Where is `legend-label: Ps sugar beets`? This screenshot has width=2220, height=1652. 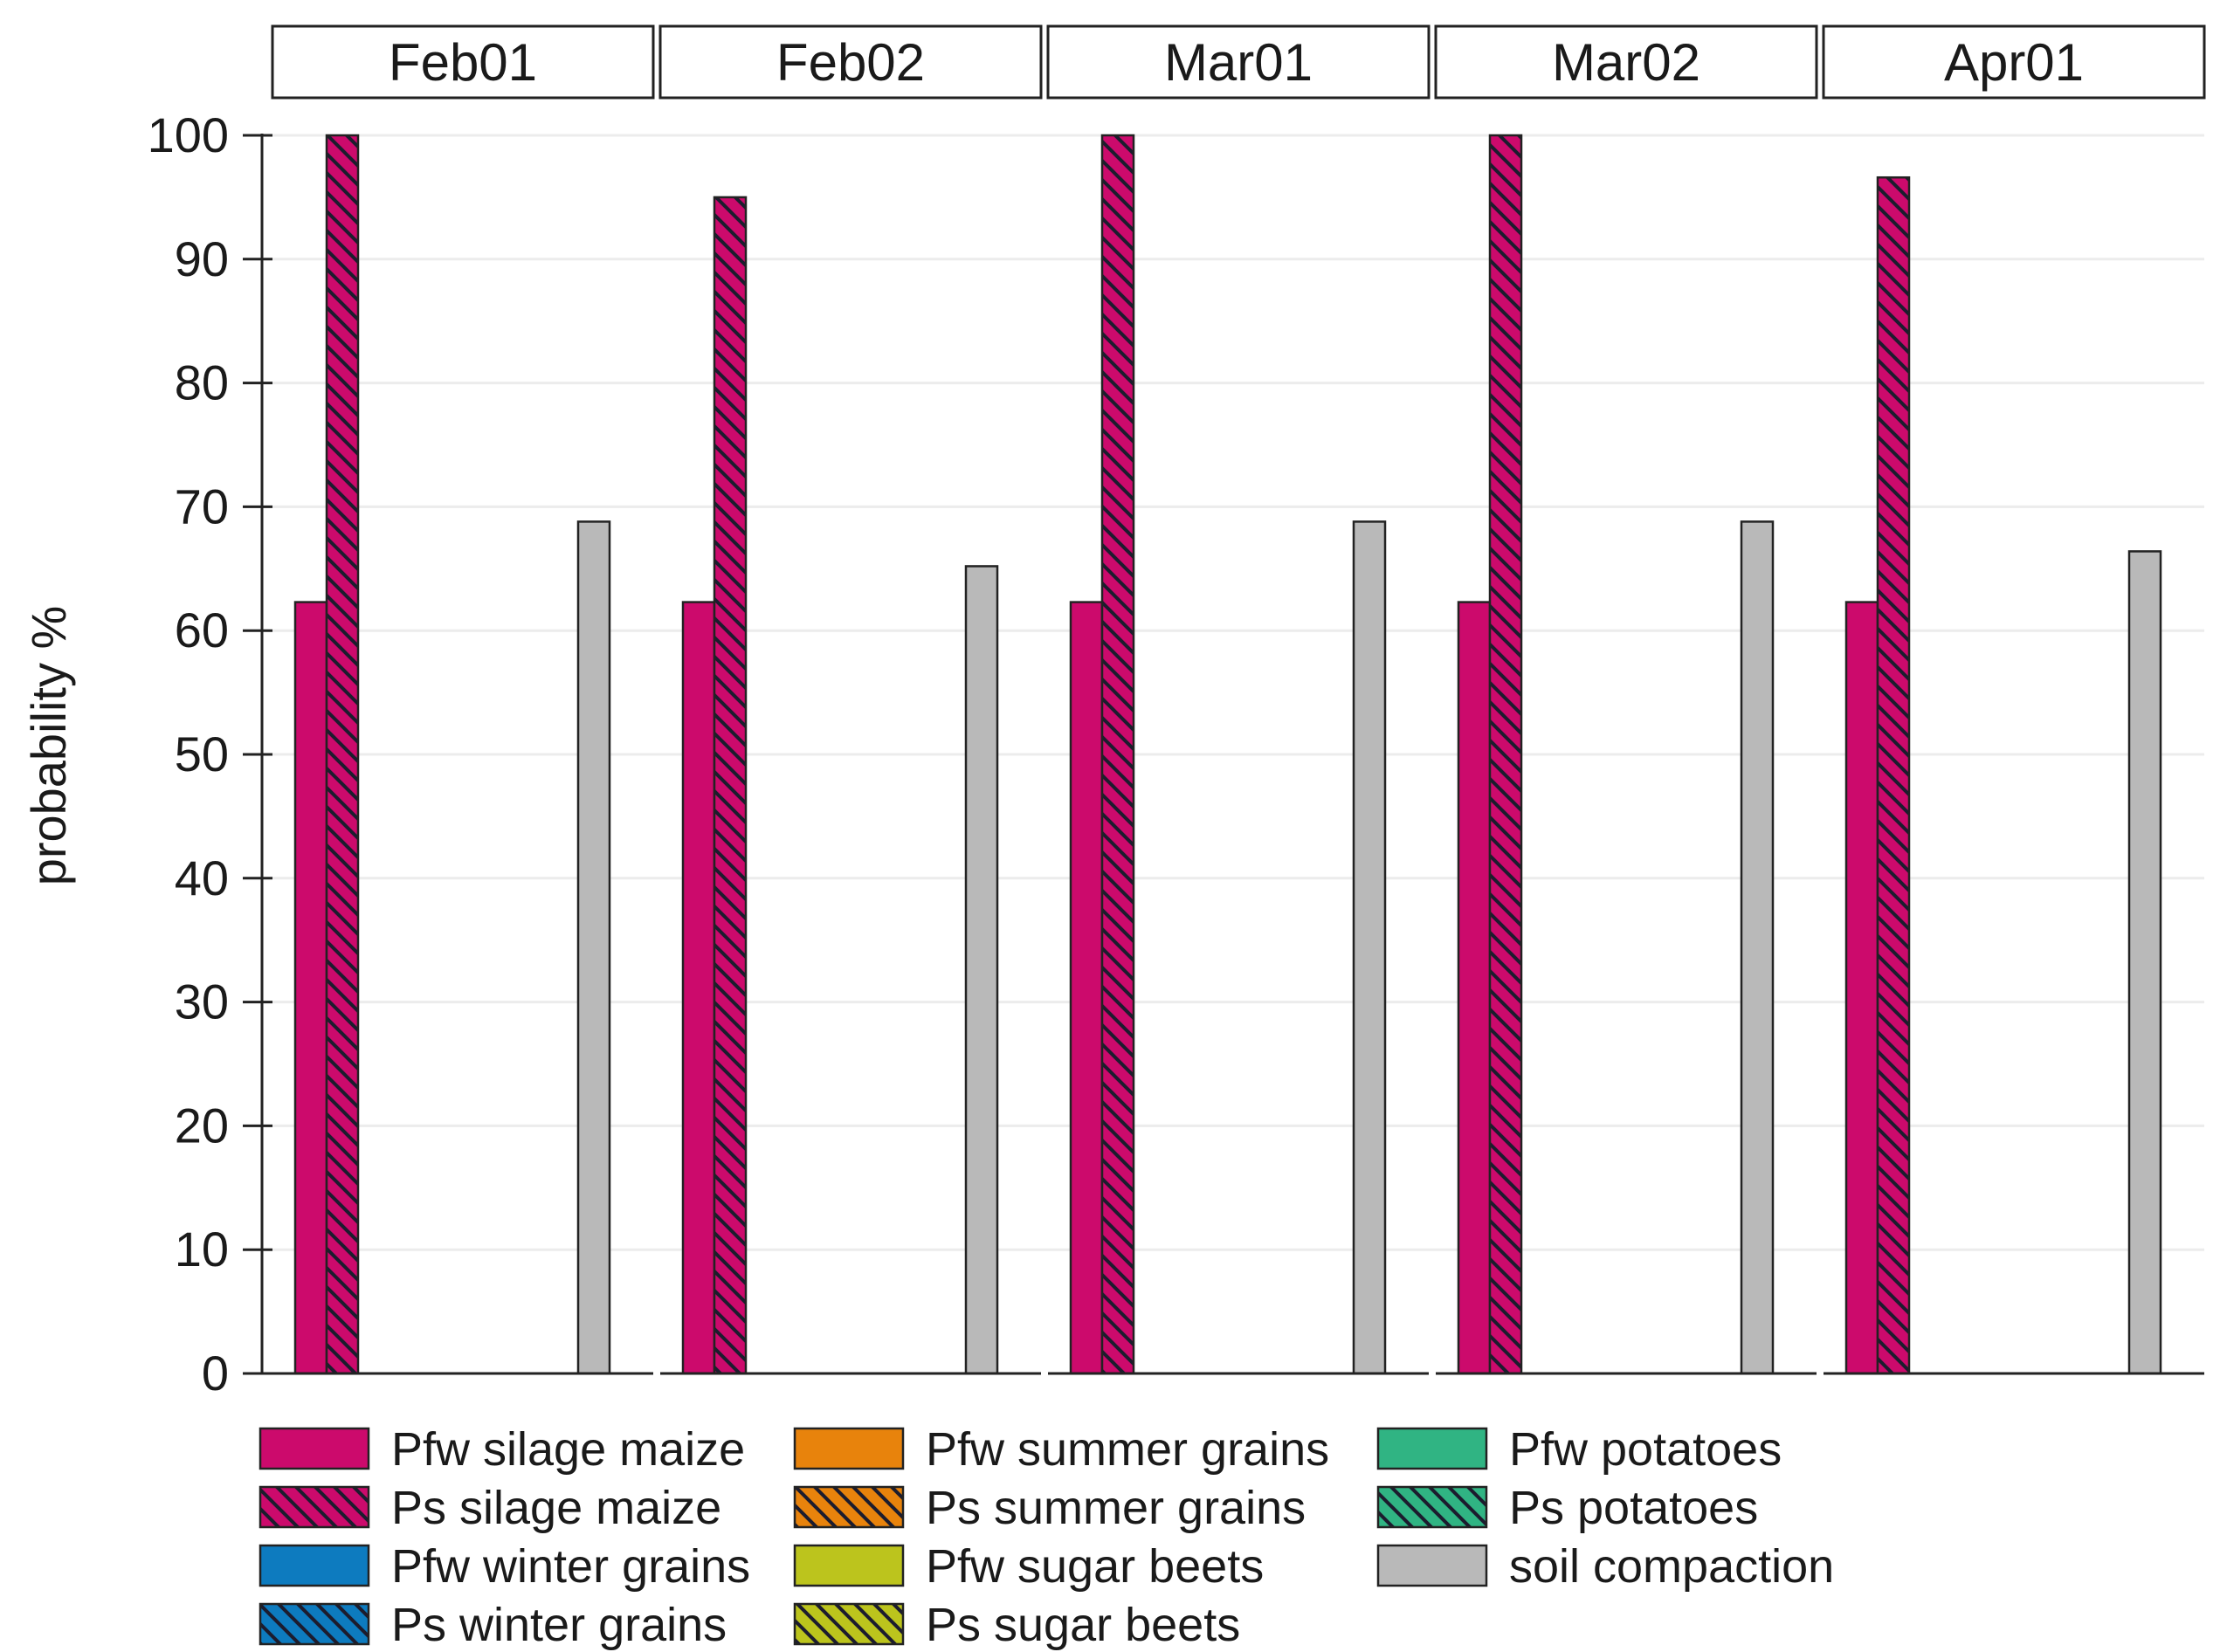
legend-label: Ps sugar beets is located at coordinates (1083, 1625).